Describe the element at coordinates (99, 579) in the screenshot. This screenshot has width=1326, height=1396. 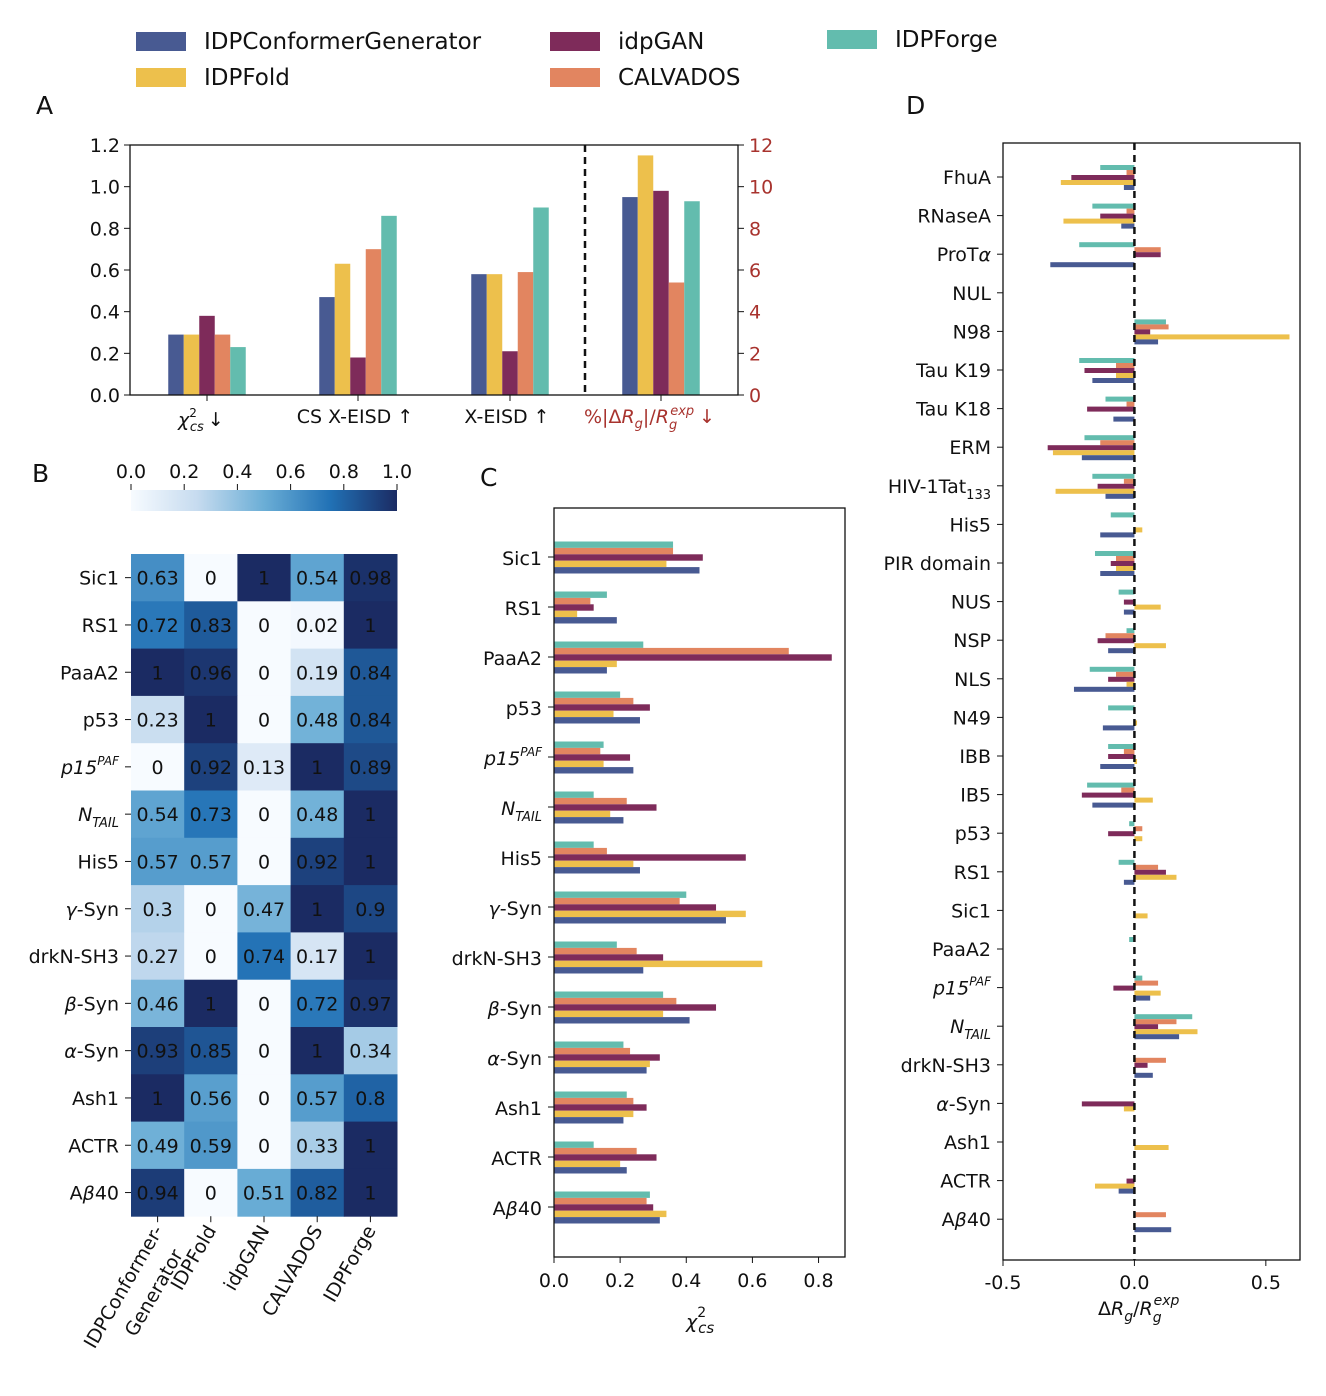
I see `panel-b-row-label: Sic1` at that location.